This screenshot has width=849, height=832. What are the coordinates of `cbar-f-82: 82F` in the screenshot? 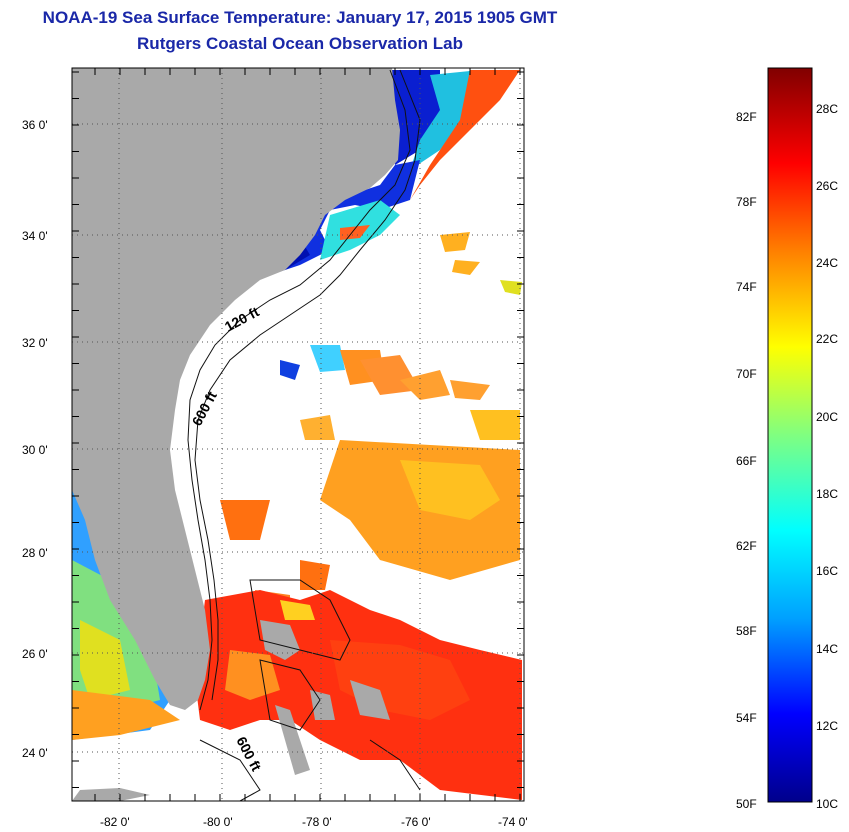 It's located at (746, 117).